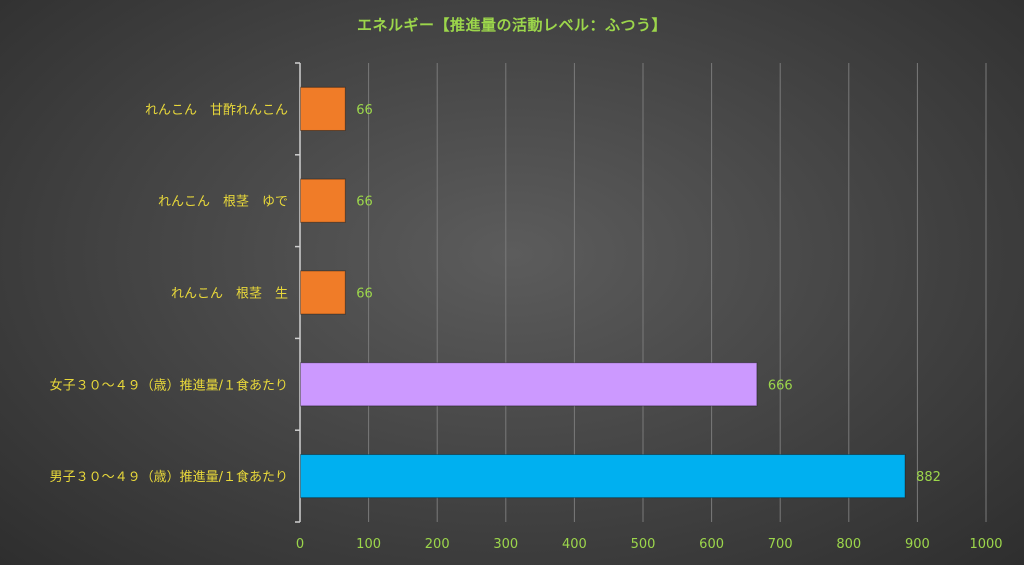  I want to click on x-tick-label-700: 700, so click(780, 544).